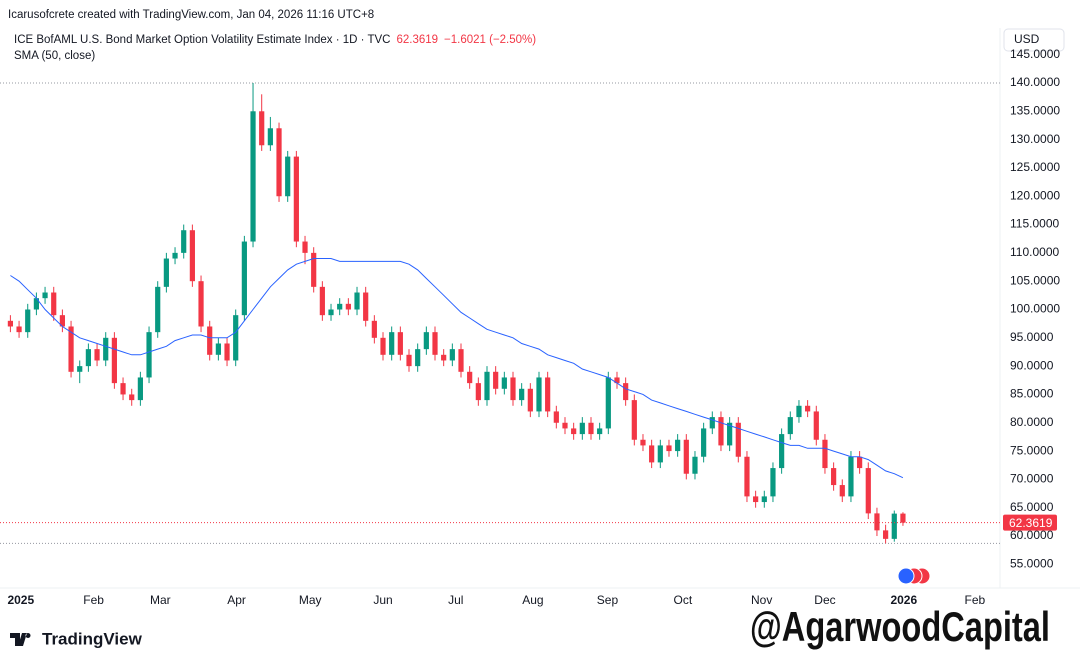 The width and height of the screenshot is (1080, 667). I want to click on y-tick-label: 145.0000, so click(1035, 54).